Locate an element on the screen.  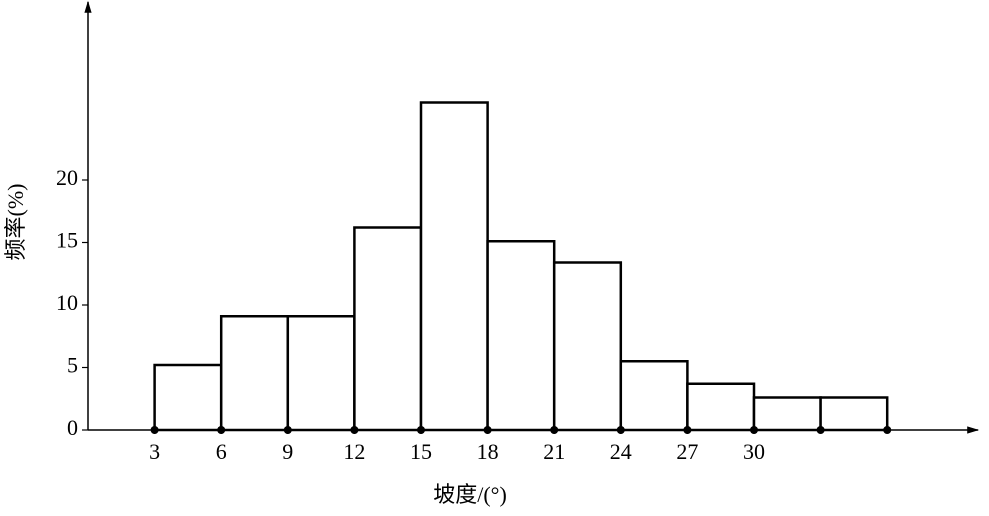
x-tick-label: 6 is located at coordinates (221, 451).